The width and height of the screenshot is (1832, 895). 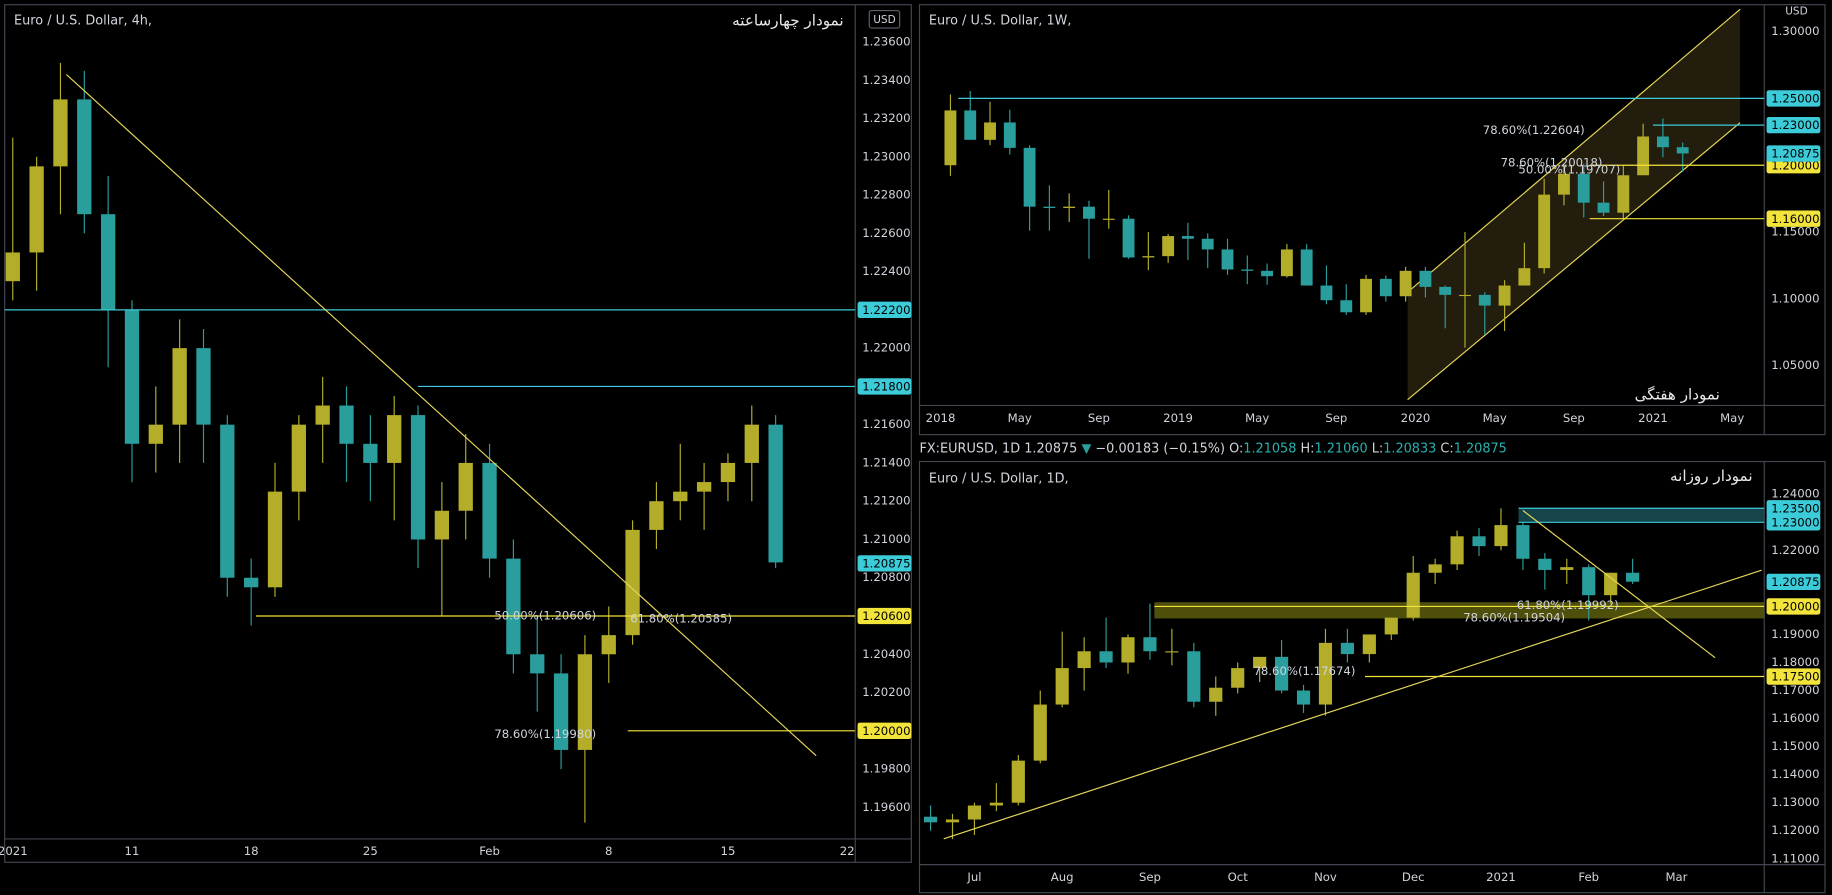 I want to click on high: 1.21060, so click(x=1341, y=448).